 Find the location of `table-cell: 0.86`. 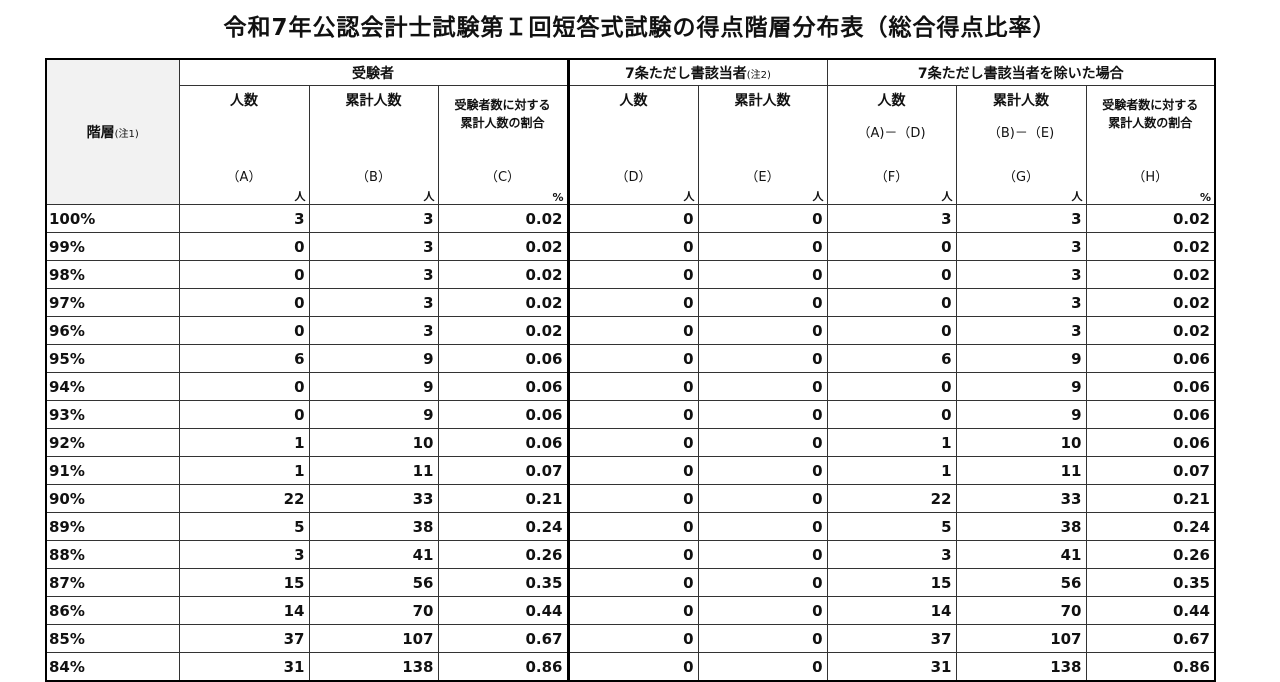

table-cell: 0.86 is located at coordinates (503, 667).